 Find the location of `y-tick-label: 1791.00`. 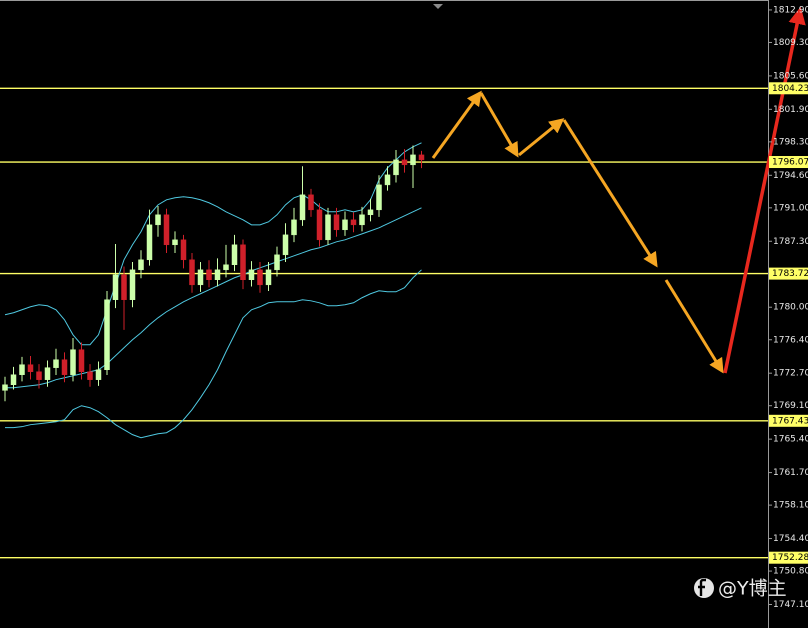

y-tick-label: 1791.00 is located at coordinates (790, 208).